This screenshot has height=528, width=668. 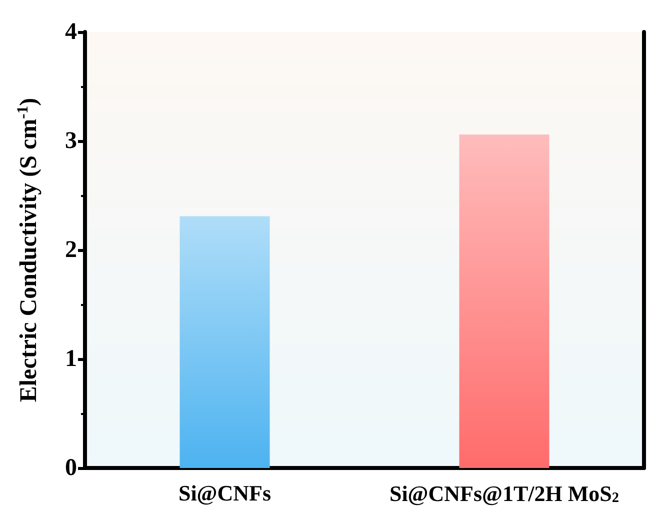 What do you see at coordinates (28, 250) in the screenshot?
I see `y-axis-title: Electric Conductivity (S cm-1)` at bounding box center [28, 250].